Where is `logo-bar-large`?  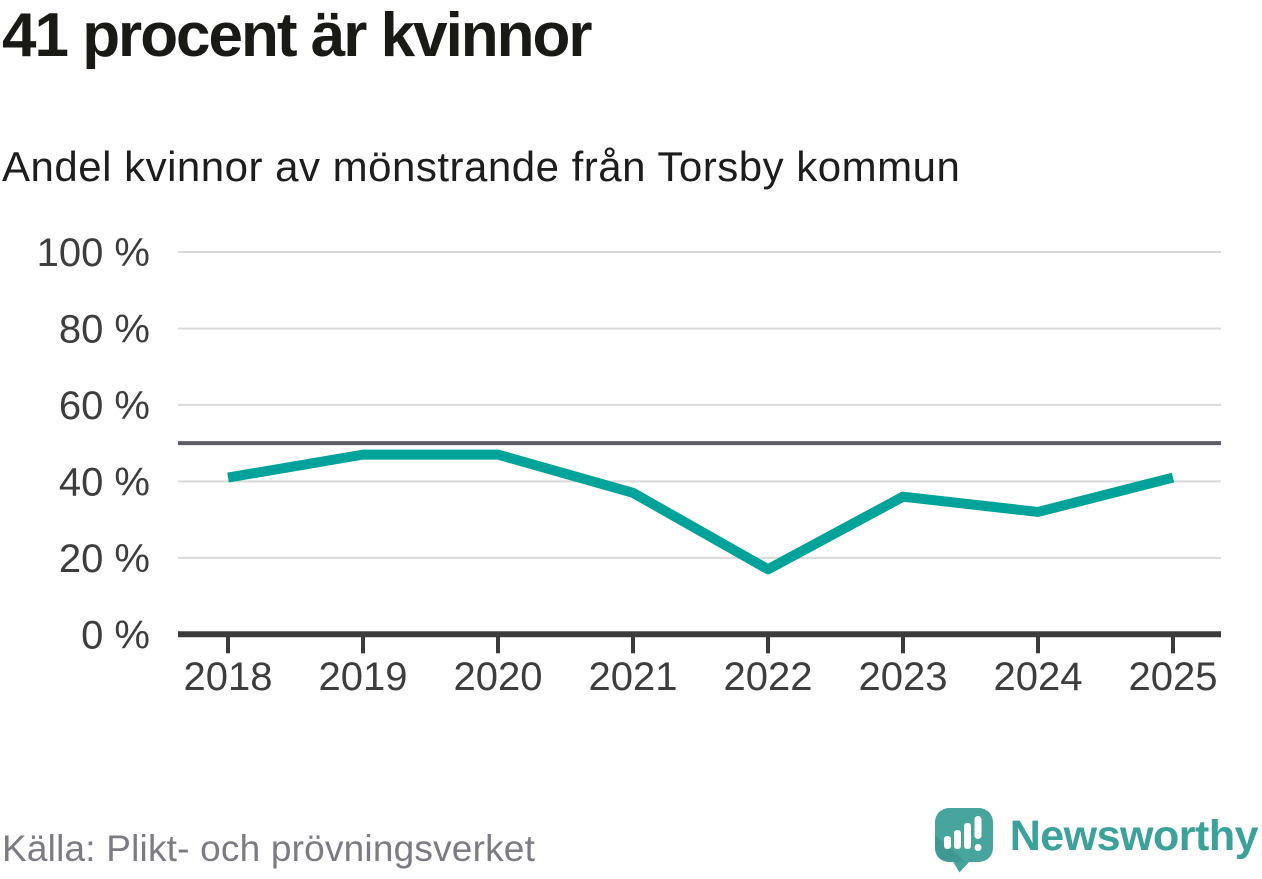
logo-bar-large is located at coordinates (967, 836).